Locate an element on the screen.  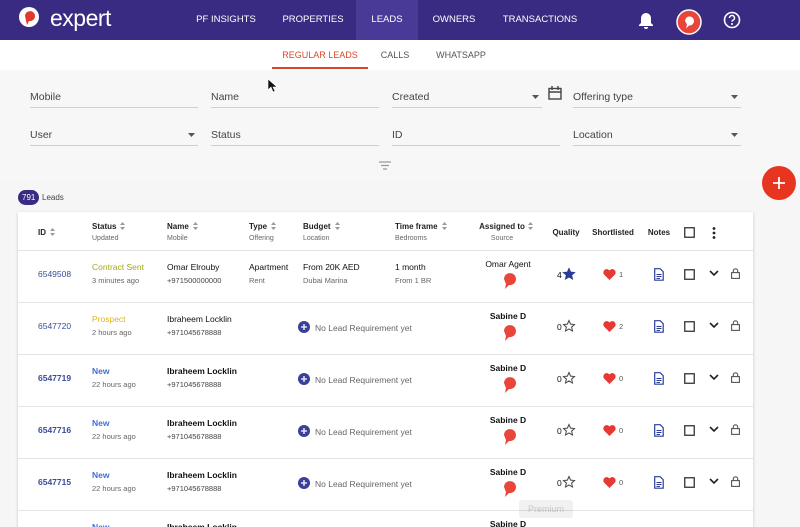
column-header: Status is located at coordinates (104, 226).